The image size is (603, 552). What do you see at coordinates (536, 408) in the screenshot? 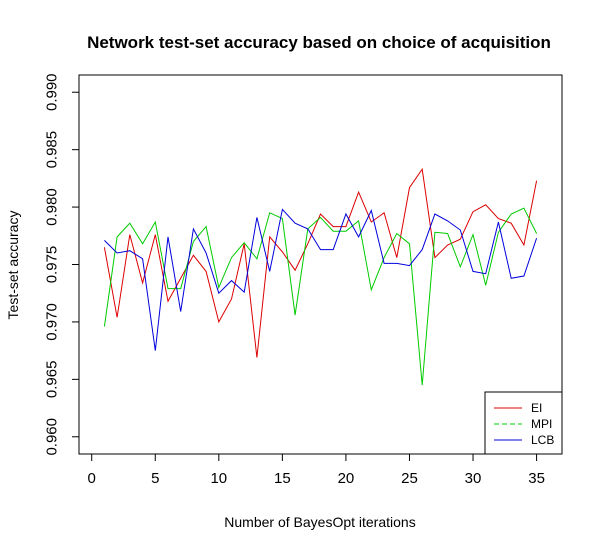
I see `legend-label-ei: EI` at bounding box center [536, 408].